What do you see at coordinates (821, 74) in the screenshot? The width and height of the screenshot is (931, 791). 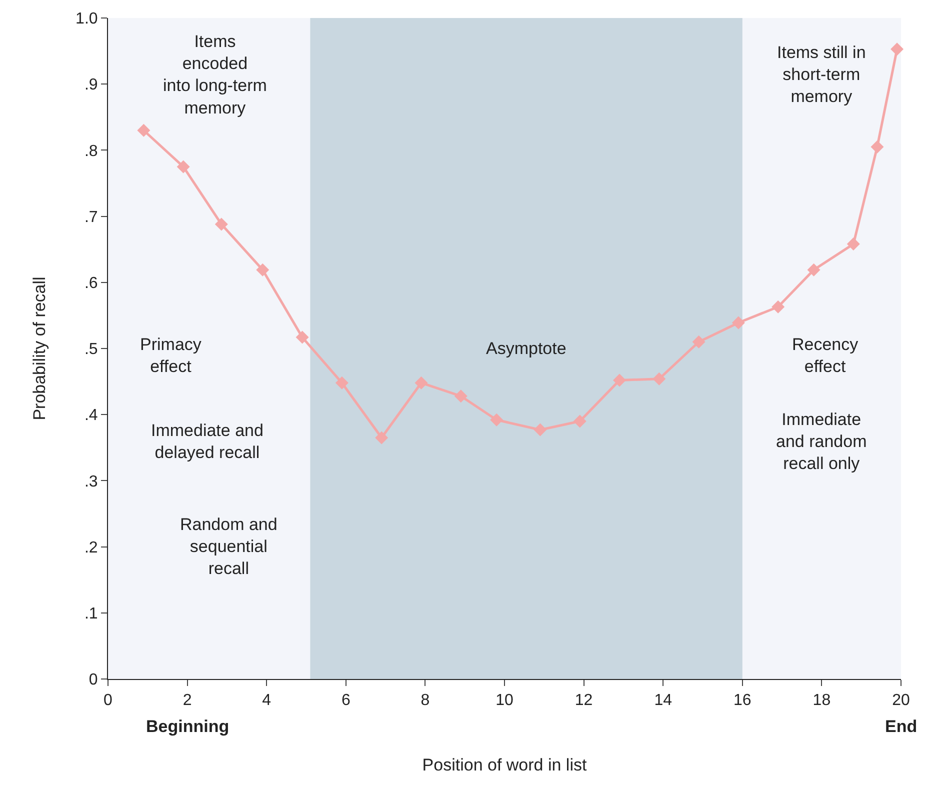 I see `annotation: Items still in short-term memory` at bounding box center [821, 74].